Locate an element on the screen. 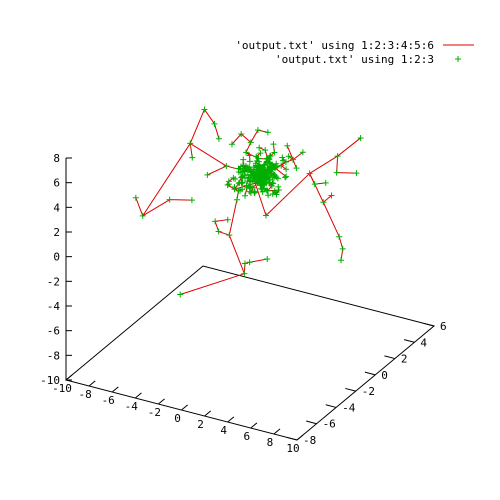 Image resolution: width=500 pixels, height=500 pixels. x-tick-label: 0 is located at coordinates (177, 418).